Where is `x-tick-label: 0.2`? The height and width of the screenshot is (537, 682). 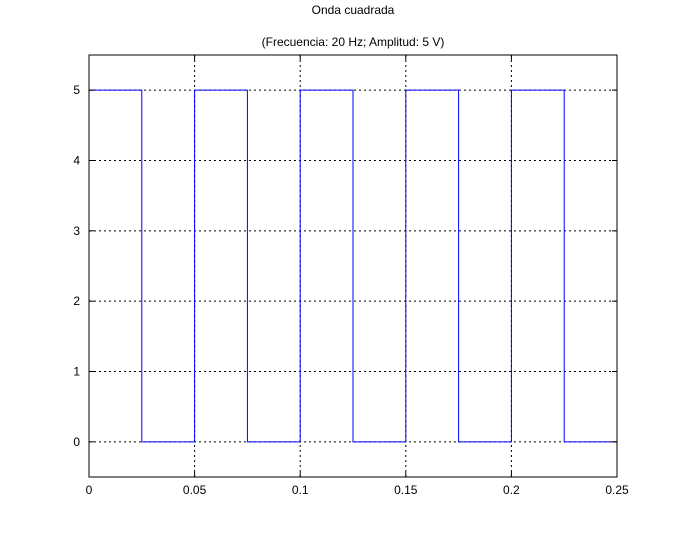 x-tick-label: 0.2 is located at coordinates (511, 490).